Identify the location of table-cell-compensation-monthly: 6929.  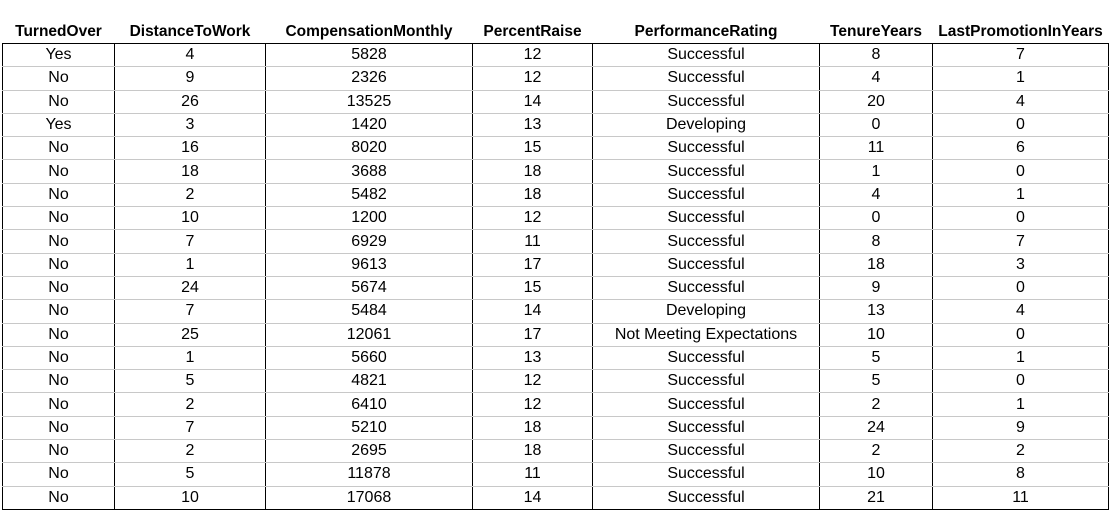
(369, 241).